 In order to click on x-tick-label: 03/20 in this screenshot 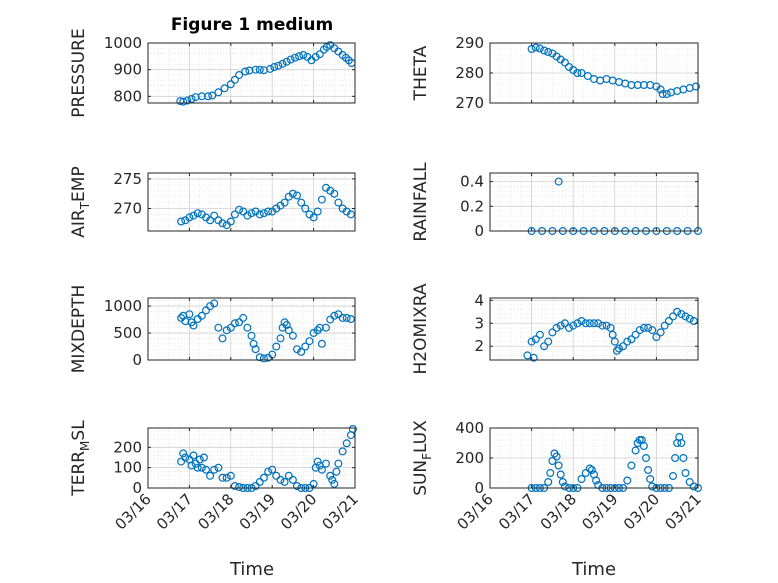, I will do `click(641, 511)`.